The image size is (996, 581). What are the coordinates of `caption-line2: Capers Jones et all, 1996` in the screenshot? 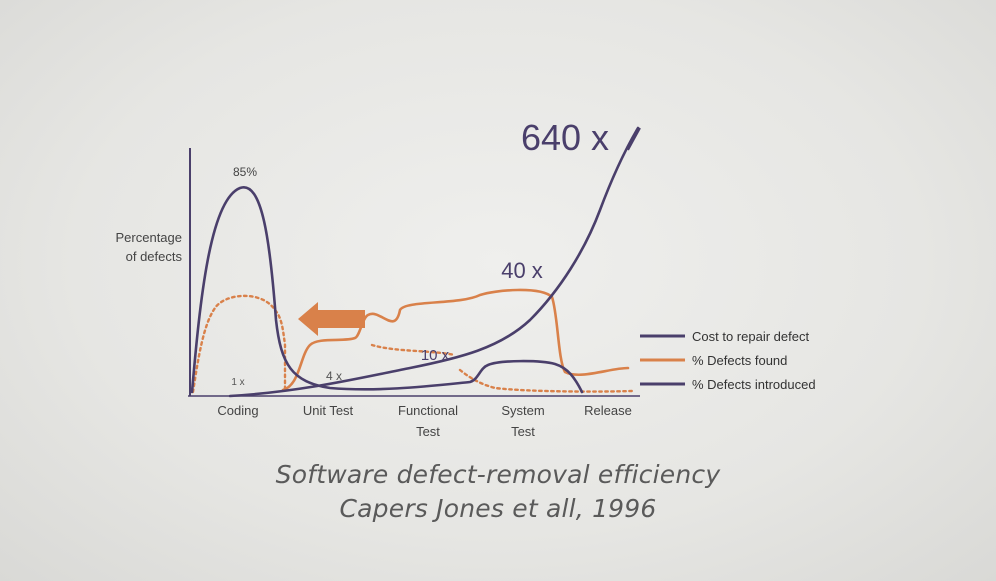 It's located at (498, 508).